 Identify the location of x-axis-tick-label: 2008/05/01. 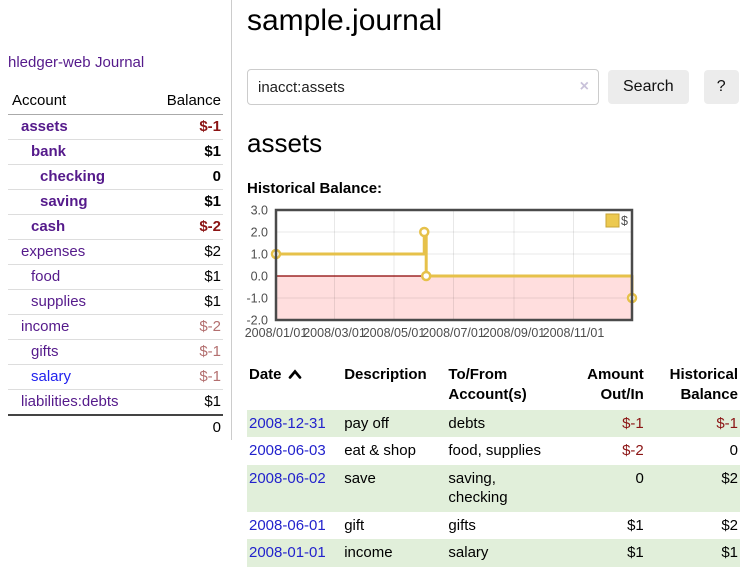
(394, 333).